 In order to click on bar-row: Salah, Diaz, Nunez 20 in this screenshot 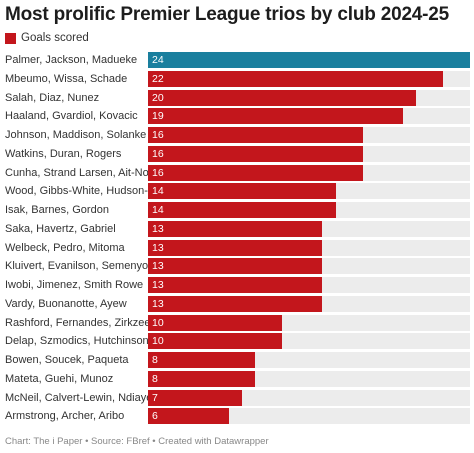, I will do `click(237, 97)`.